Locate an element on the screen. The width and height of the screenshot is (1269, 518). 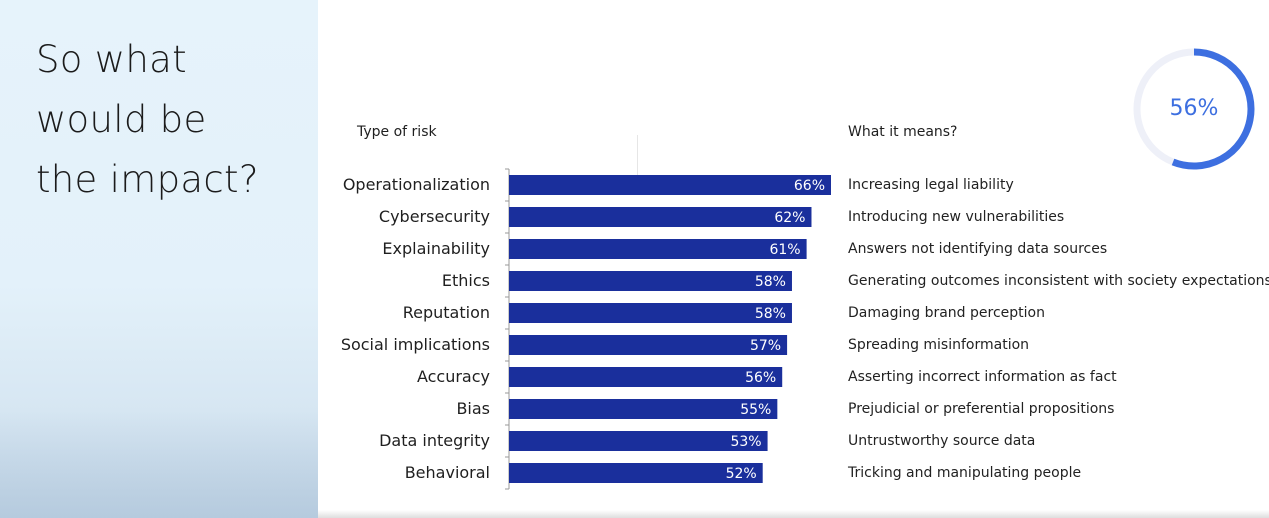
percentage-ring-gauge is located at coordinates (1194, 109).